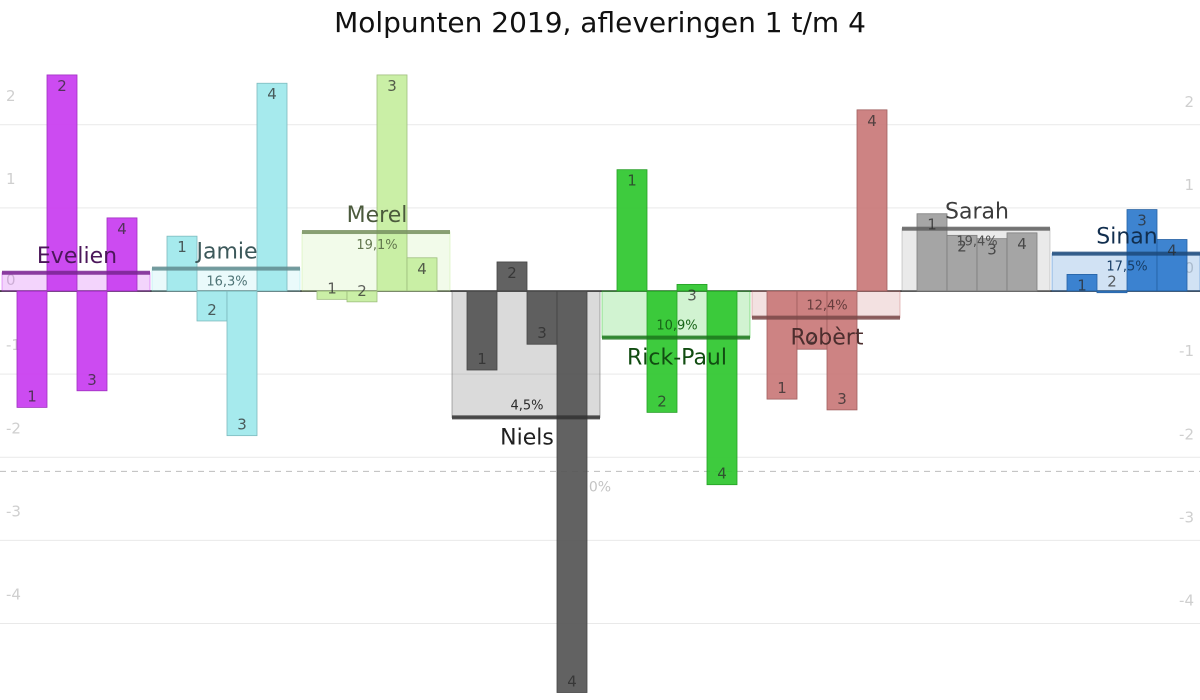 This screenshot has height=700, width=1200. I want to click on probability-label: 19,1%, so click(376, 245).